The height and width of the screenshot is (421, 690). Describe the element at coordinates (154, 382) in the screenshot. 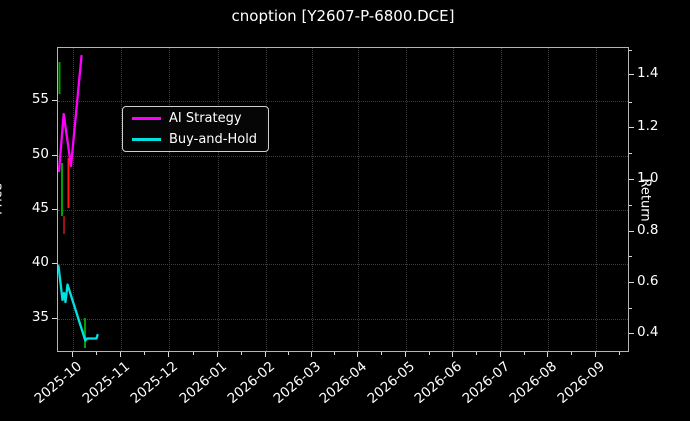

I see `x-tick-label: 2025-12` at that location.